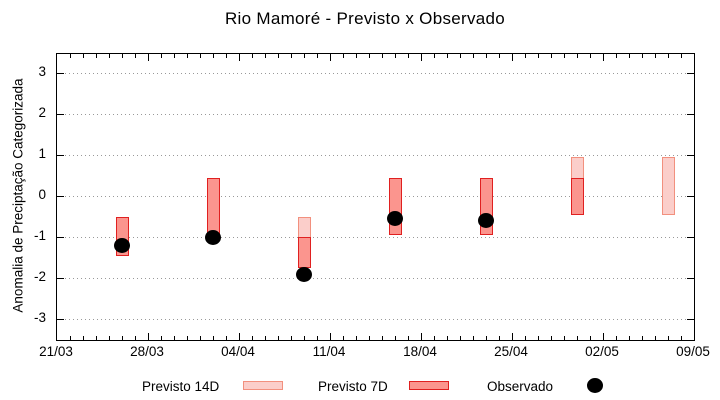 The height and width of the screenshot is (400, 720). What do you see at coordinates (595, 385) in the screenshot?
I see `legend-observado-dot-icon` at bounding box center [595, 385].